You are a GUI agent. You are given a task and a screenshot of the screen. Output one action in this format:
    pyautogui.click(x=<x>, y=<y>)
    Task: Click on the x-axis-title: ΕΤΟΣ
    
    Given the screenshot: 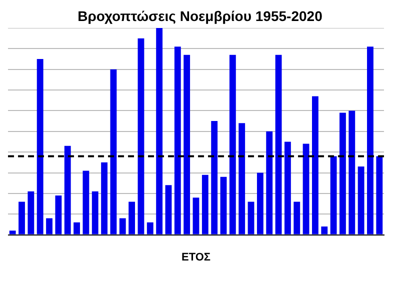 What is the action you would take?
    pyautogui.click(x=196, y=257)
    